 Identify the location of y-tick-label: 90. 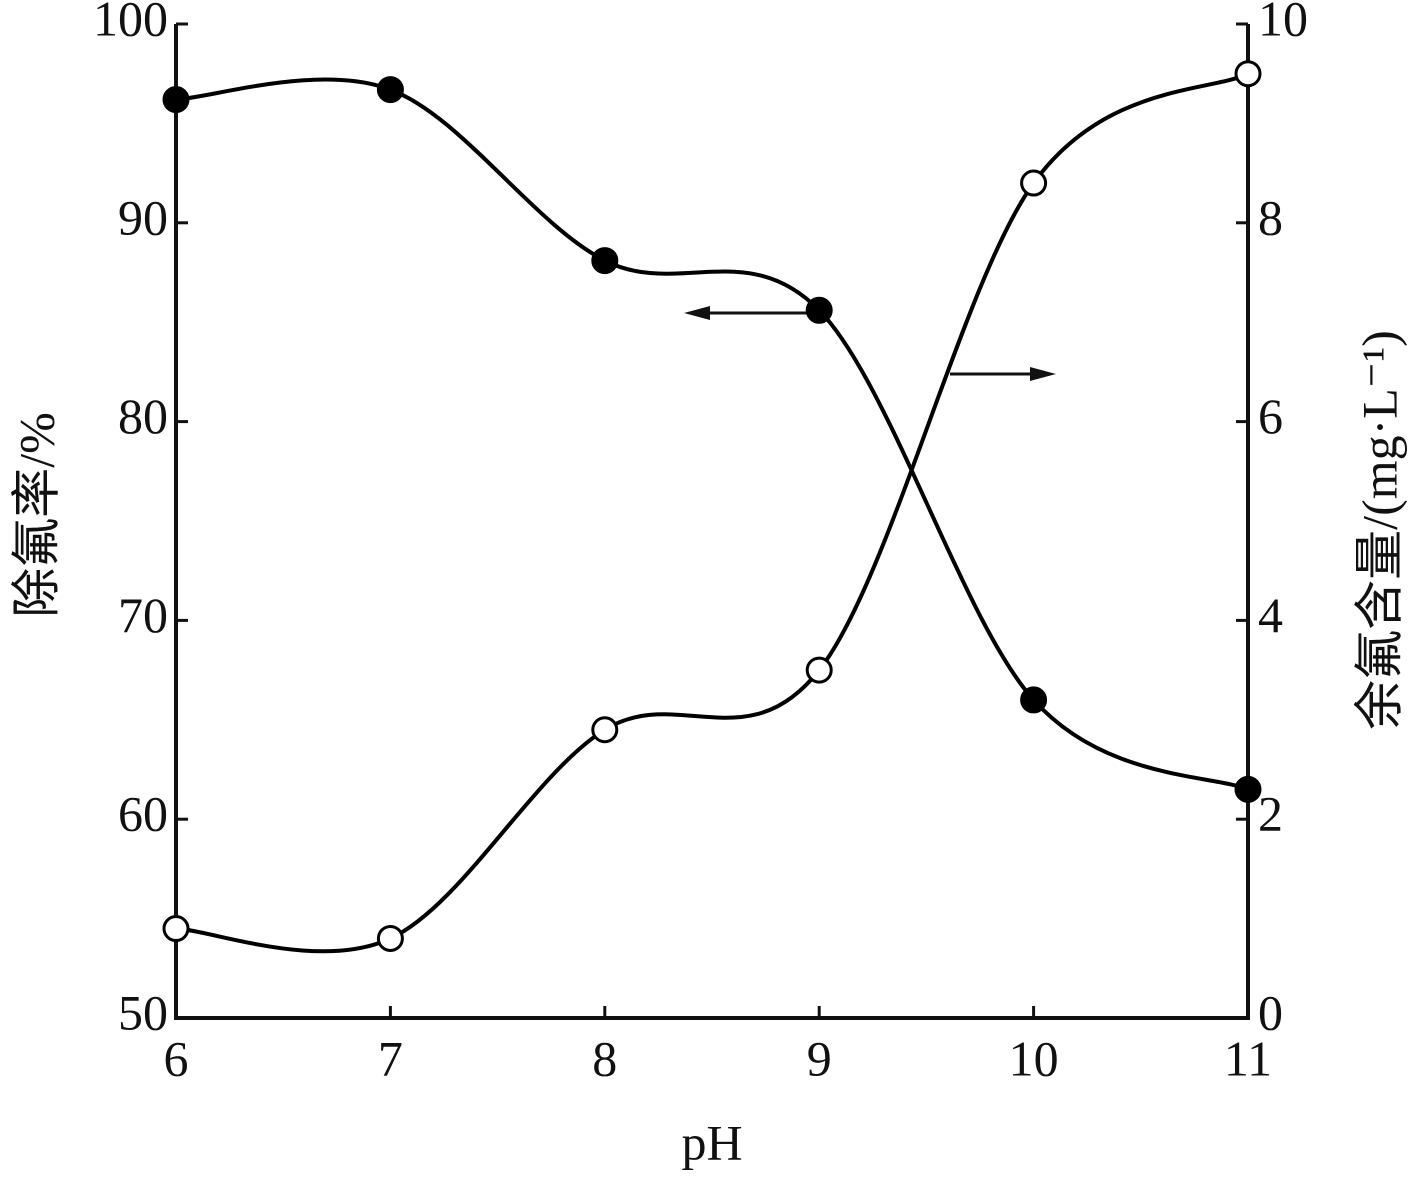
(143, 217).